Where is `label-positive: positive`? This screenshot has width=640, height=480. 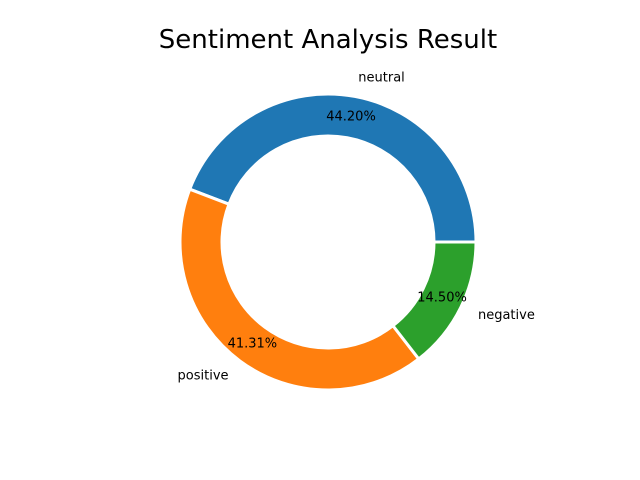
label-positive: positive is located at coordinates (203, 376).